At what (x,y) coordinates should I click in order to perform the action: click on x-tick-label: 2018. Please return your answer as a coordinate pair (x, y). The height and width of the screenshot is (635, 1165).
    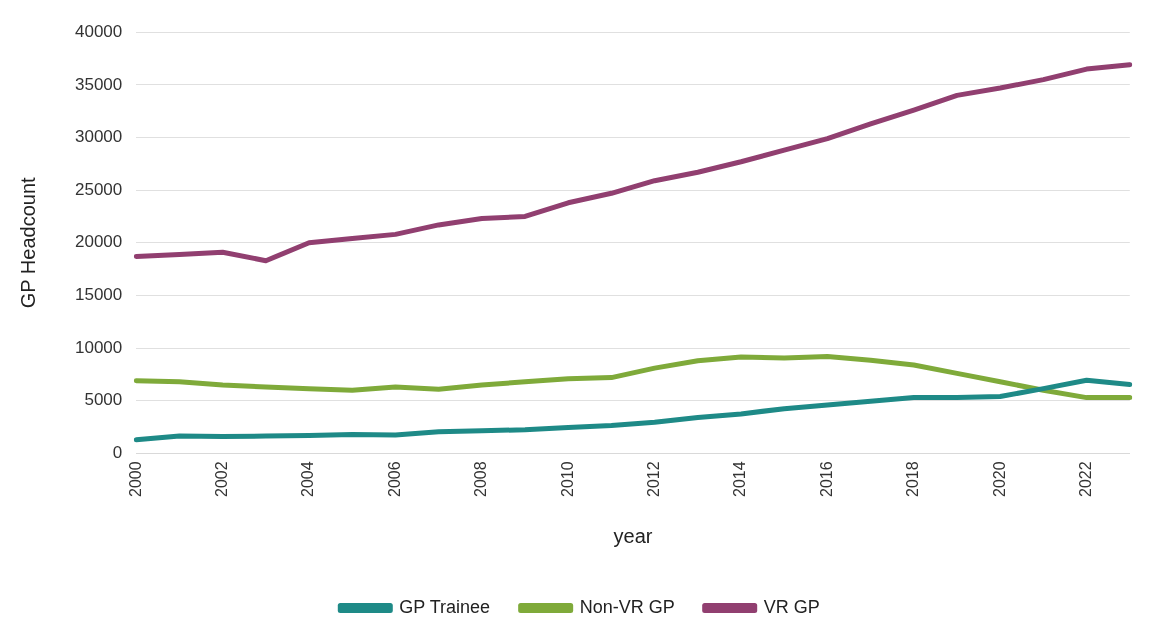
    Looking at the image, I should click on (913, 479).